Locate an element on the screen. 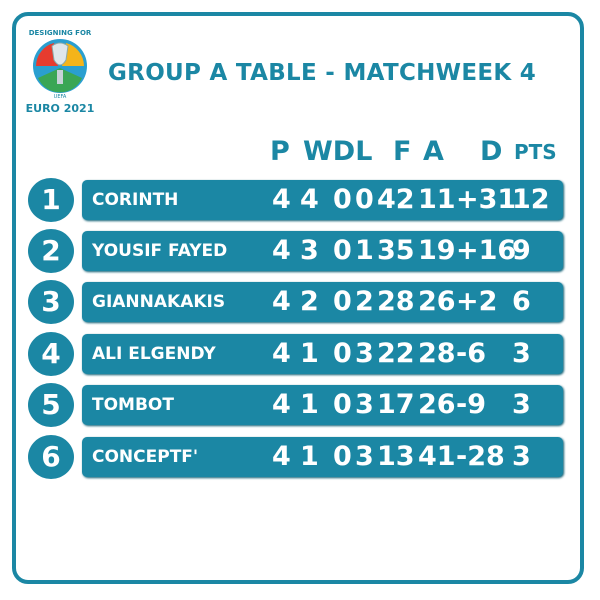 Image resolution: width=600 pixels, height=600 pixels. stat-l: 1 is located at coordinates (364, 250).